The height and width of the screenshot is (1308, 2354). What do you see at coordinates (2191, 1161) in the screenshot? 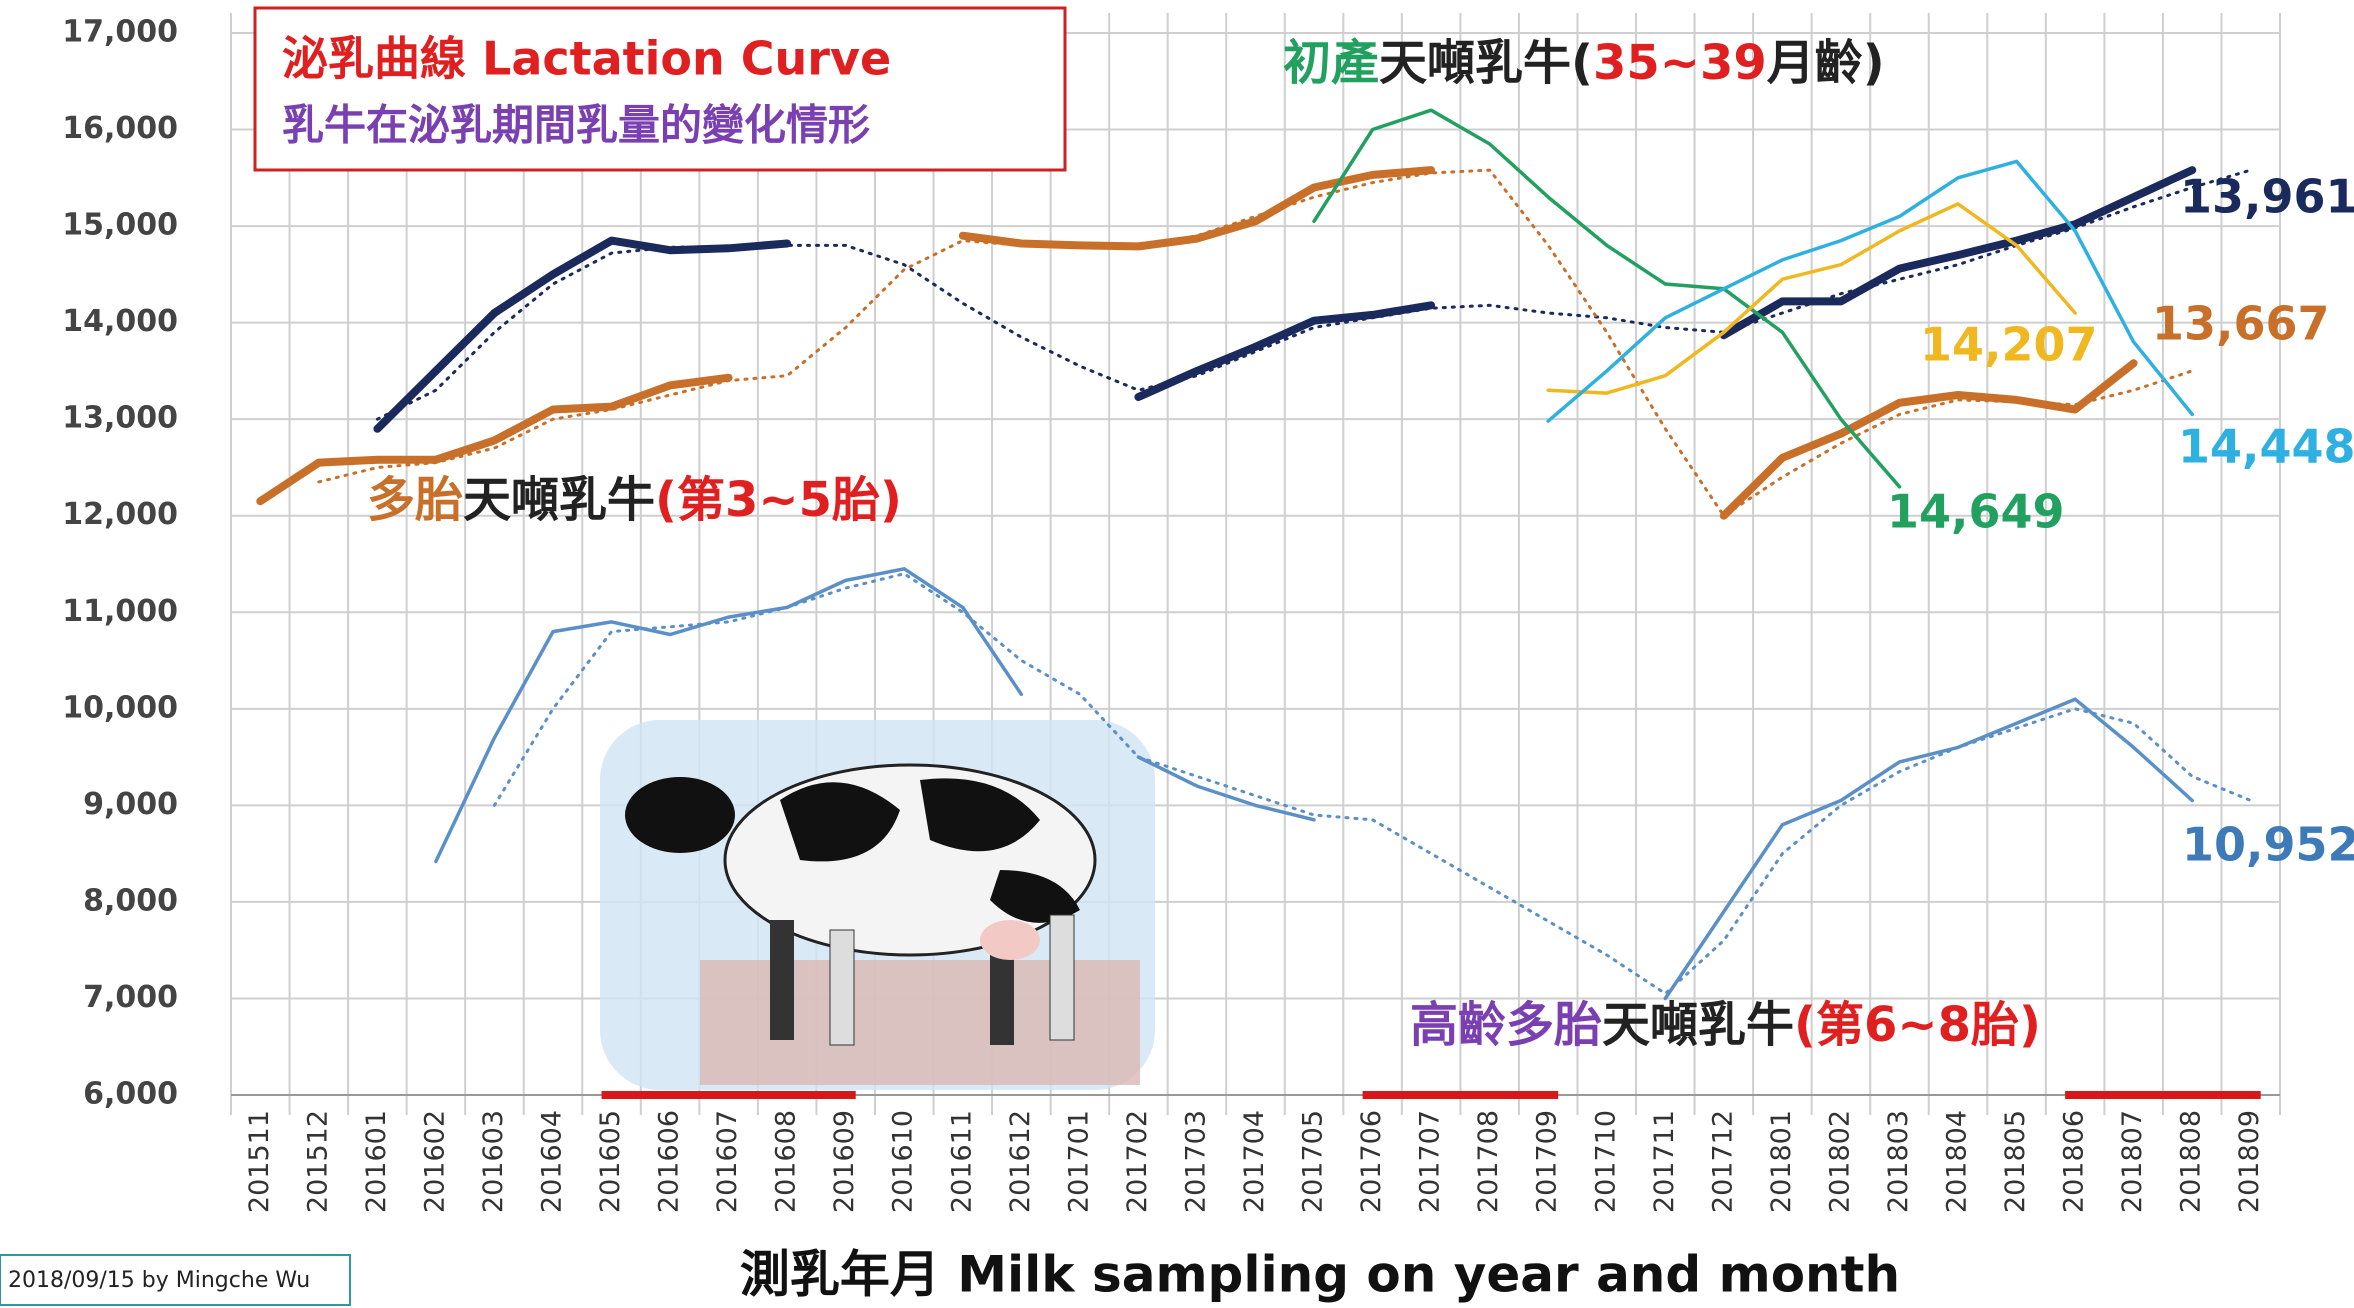
I see `x-tick-label: 201808` at bounding box center [2191, 1161].